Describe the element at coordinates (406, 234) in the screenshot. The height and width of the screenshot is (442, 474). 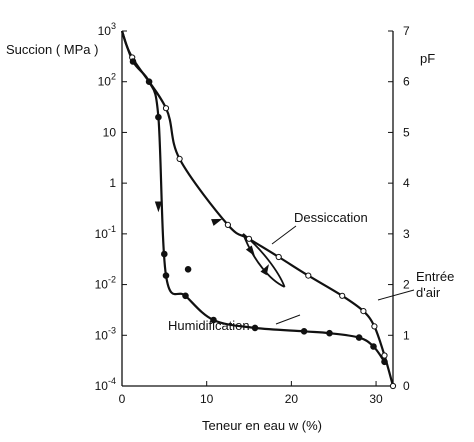
I see `y-tick-label-right: 3` at that location.